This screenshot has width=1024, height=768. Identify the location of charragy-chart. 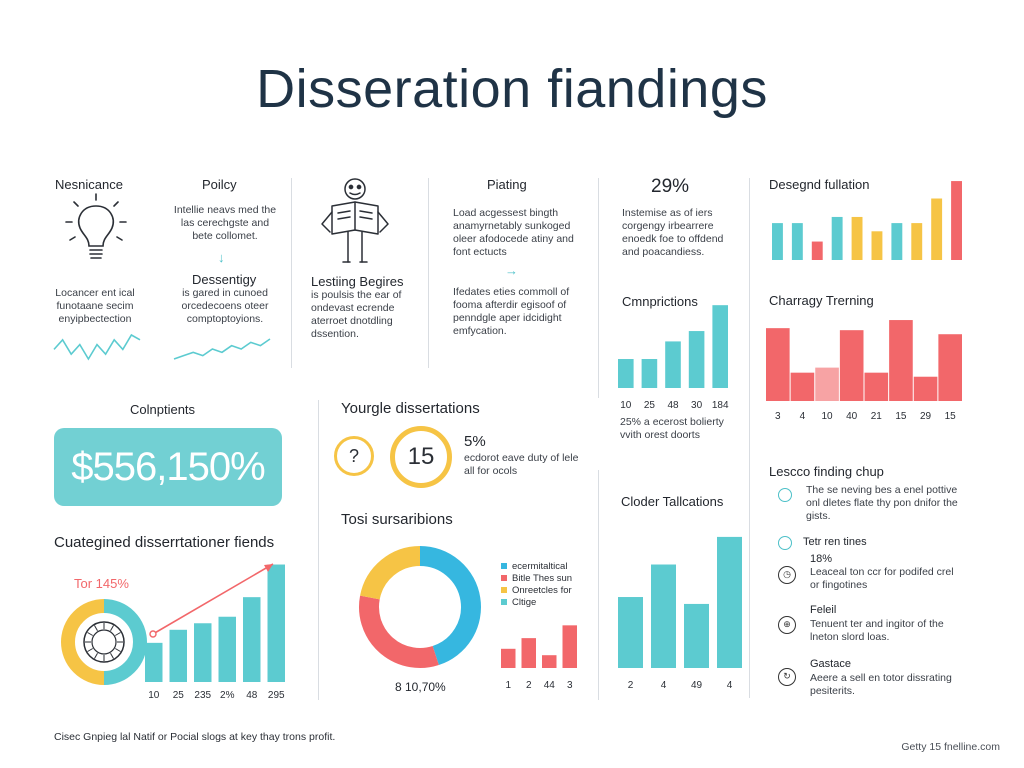
(864, 360).